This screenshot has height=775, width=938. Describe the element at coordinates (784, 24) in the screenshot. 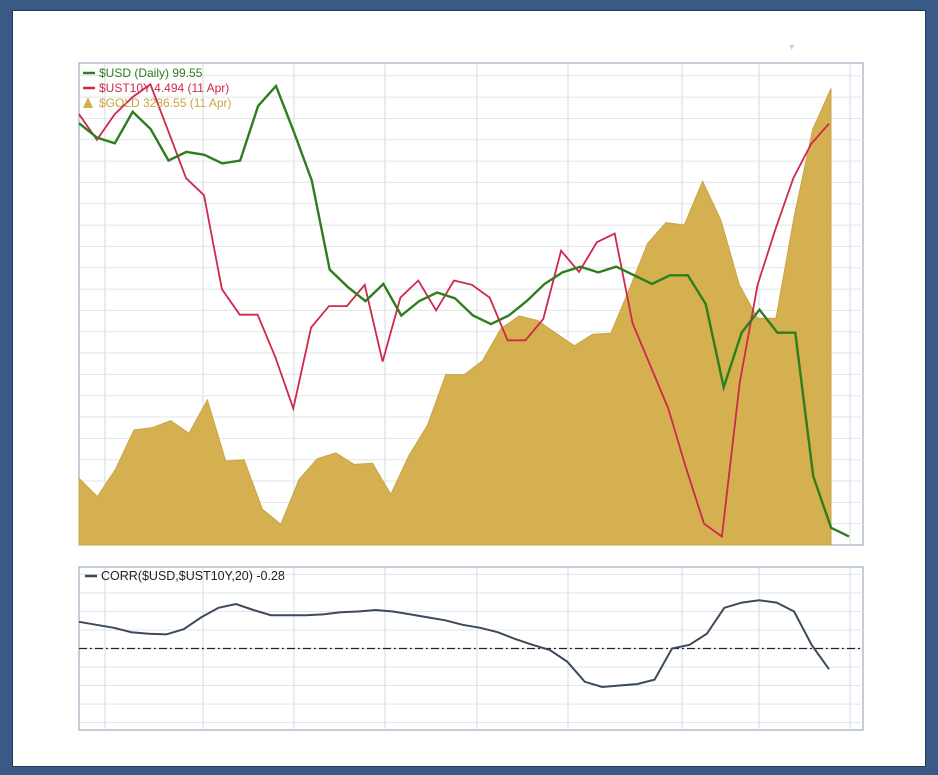

I see `brand-link: ©StockCharts.com` at that location.